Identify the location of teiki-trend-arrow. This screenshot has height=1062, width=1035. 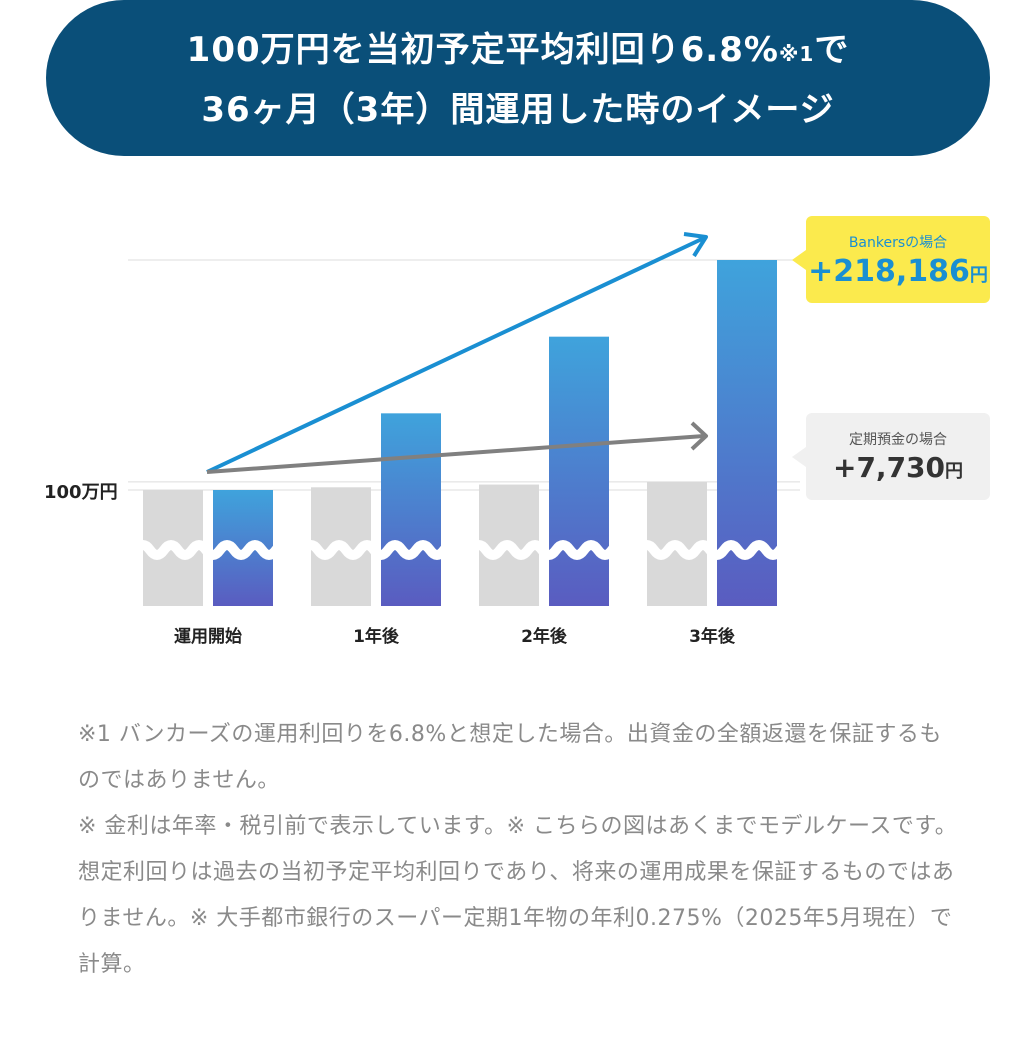
(455, 454).